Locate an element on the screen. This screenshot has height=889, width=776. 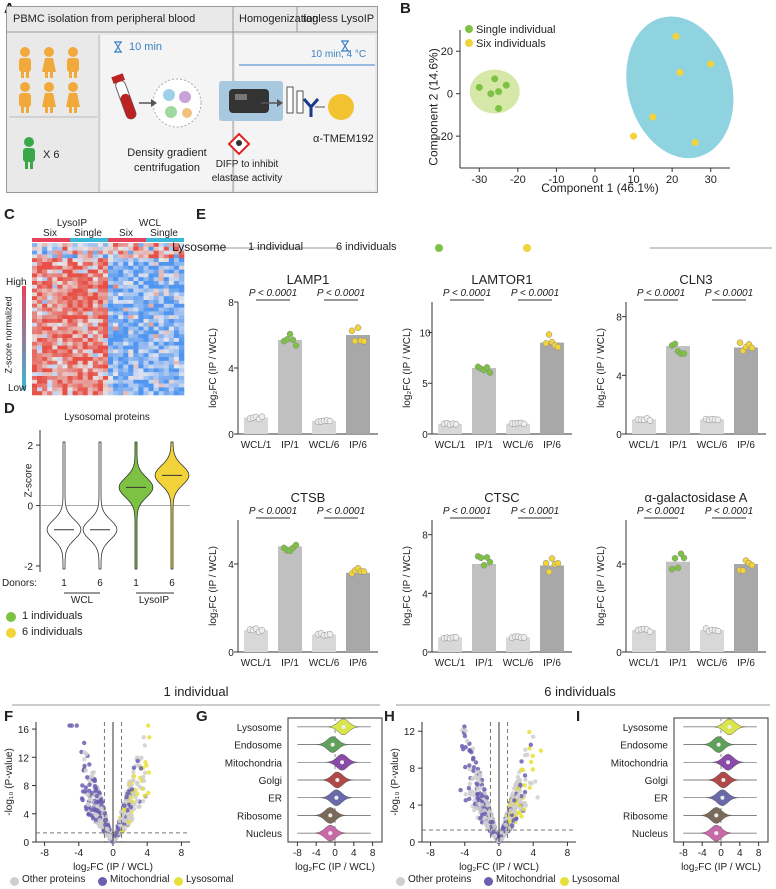
e-header-rule is located at coordinates (486, 248).